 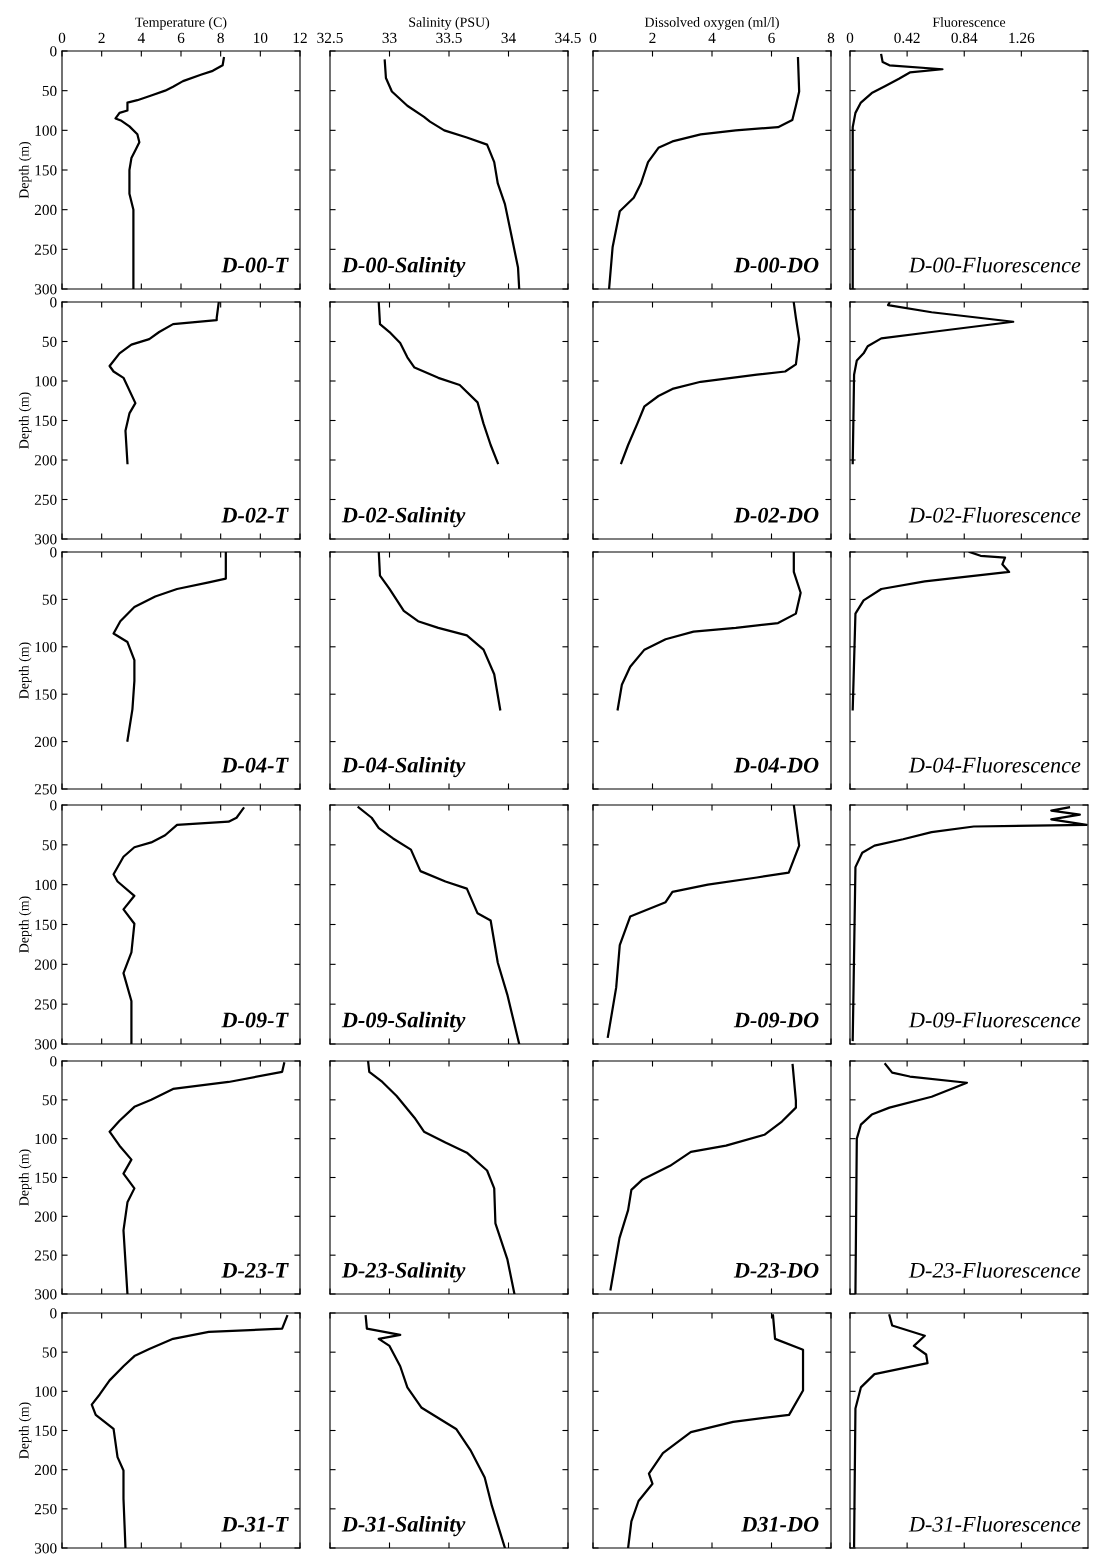 I want to click on x-tick-label: 0.84, so click(x=964, y=38).